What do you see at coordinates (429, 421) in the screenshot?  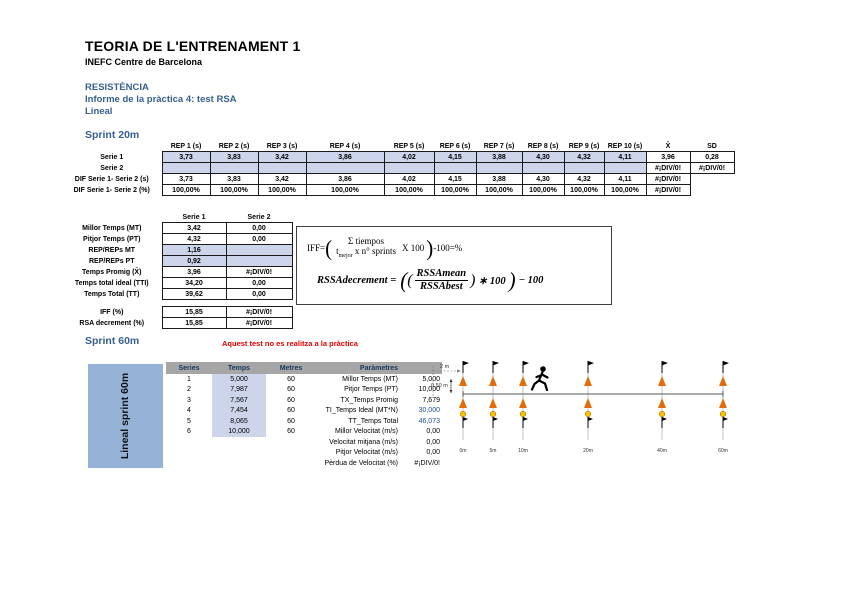 I see `param-value: 46,073` at bounding box center [429, 421].